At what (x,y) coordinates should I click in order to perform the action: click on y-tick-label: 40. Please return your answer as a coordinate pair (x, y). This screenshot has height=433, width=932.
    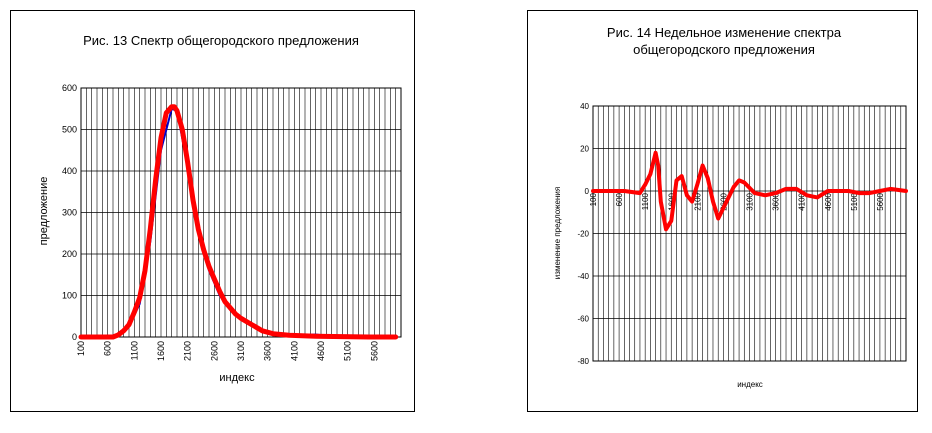
    Looking at the image, I should click on (584, 106).